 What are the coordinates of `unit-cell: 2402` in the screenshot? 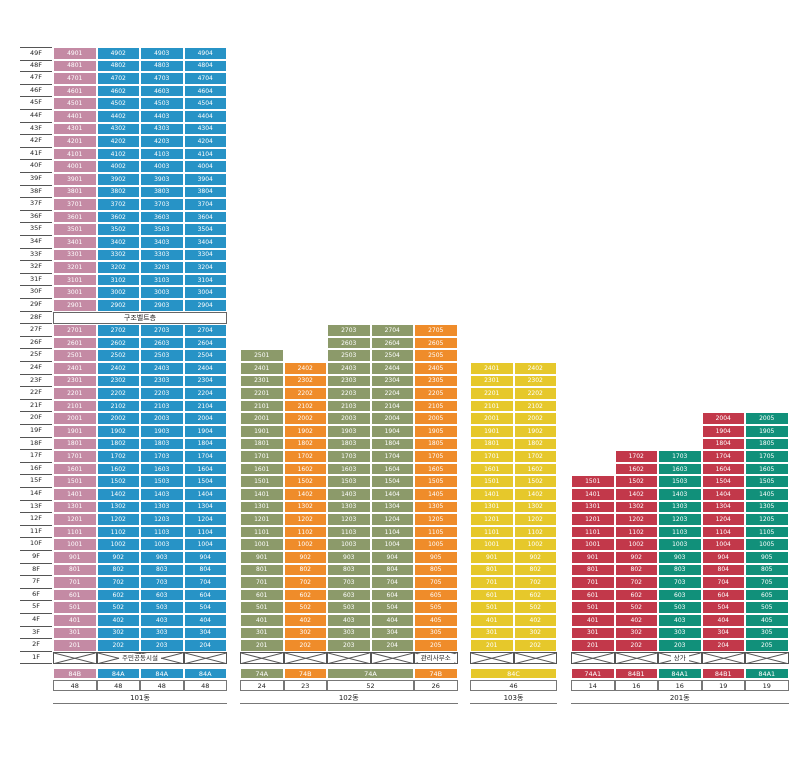 It's located at (118, 368).